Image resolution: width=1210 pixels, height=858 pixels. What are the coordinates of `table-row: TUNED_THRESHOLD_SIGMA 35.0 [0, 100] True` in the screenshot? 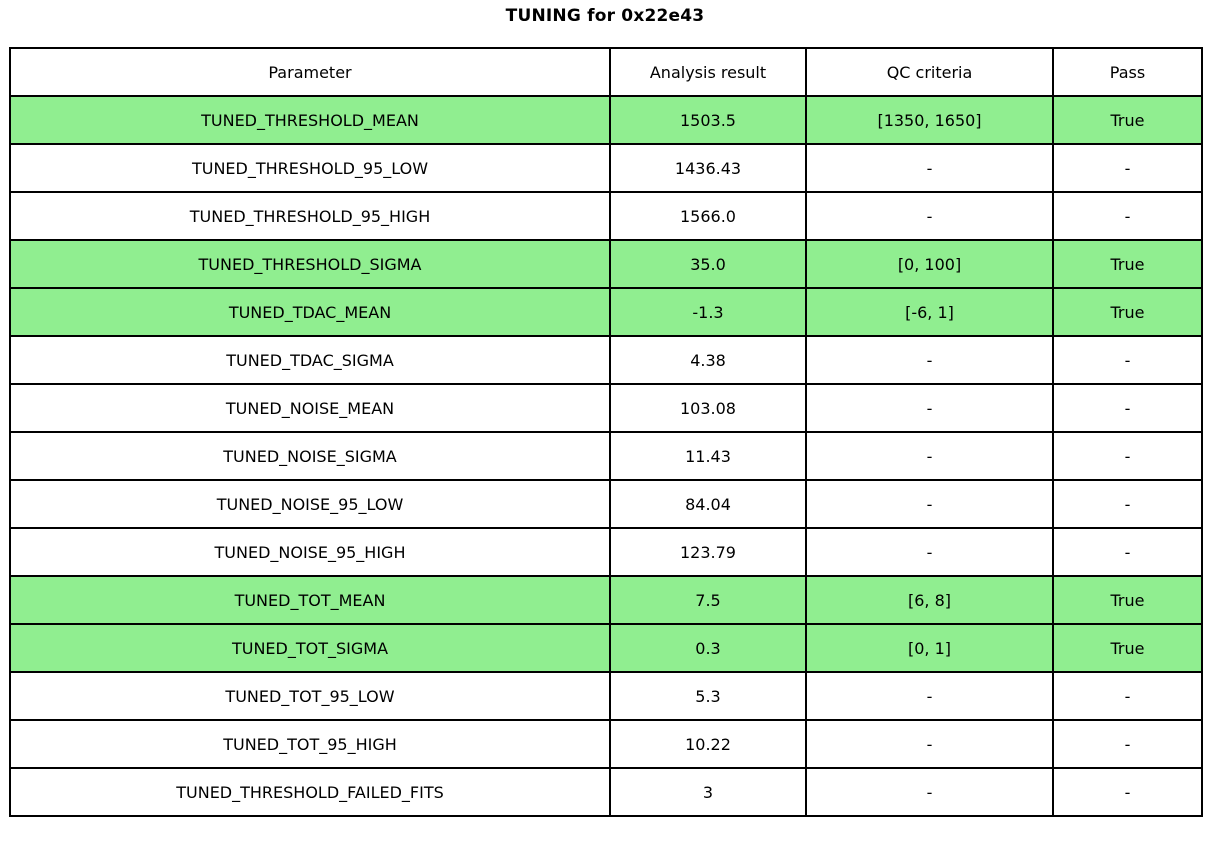 It's located at (606, 264).